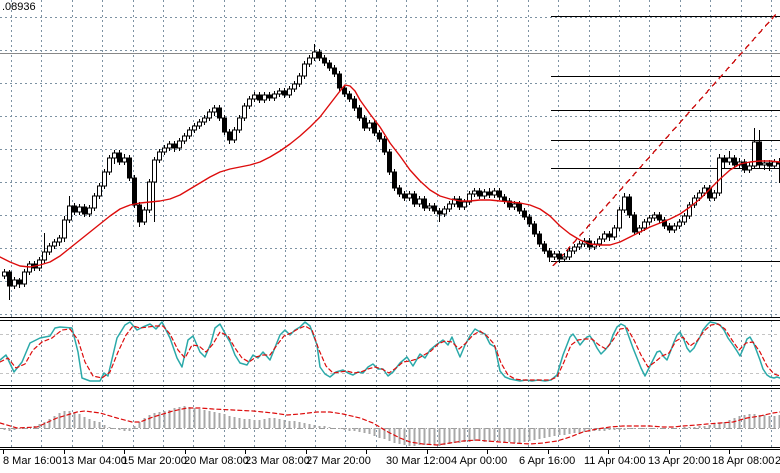  Describe the element at coordinates (94, 461) in the screenshot. I see `time-axis-label: 13 Mar 04:00` at that location.